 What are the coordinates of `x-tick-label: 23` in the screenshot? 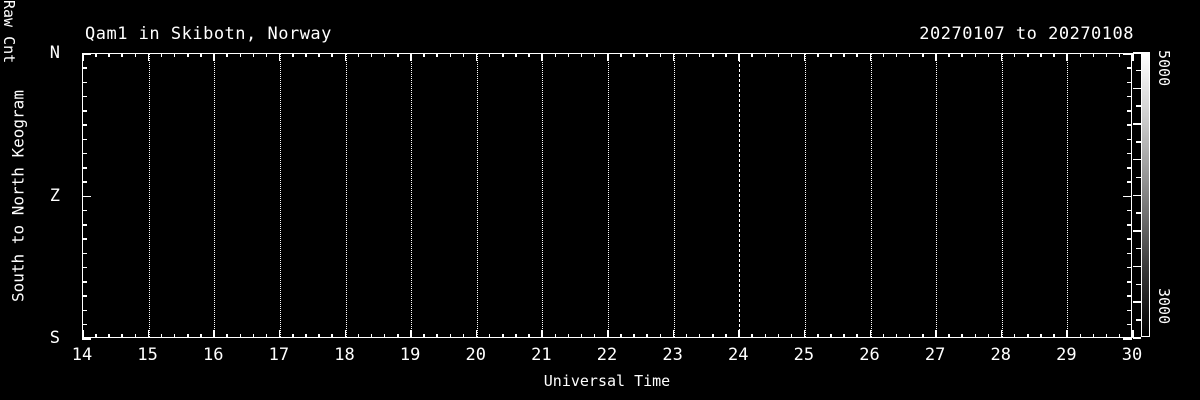 It's located at (672, 355).